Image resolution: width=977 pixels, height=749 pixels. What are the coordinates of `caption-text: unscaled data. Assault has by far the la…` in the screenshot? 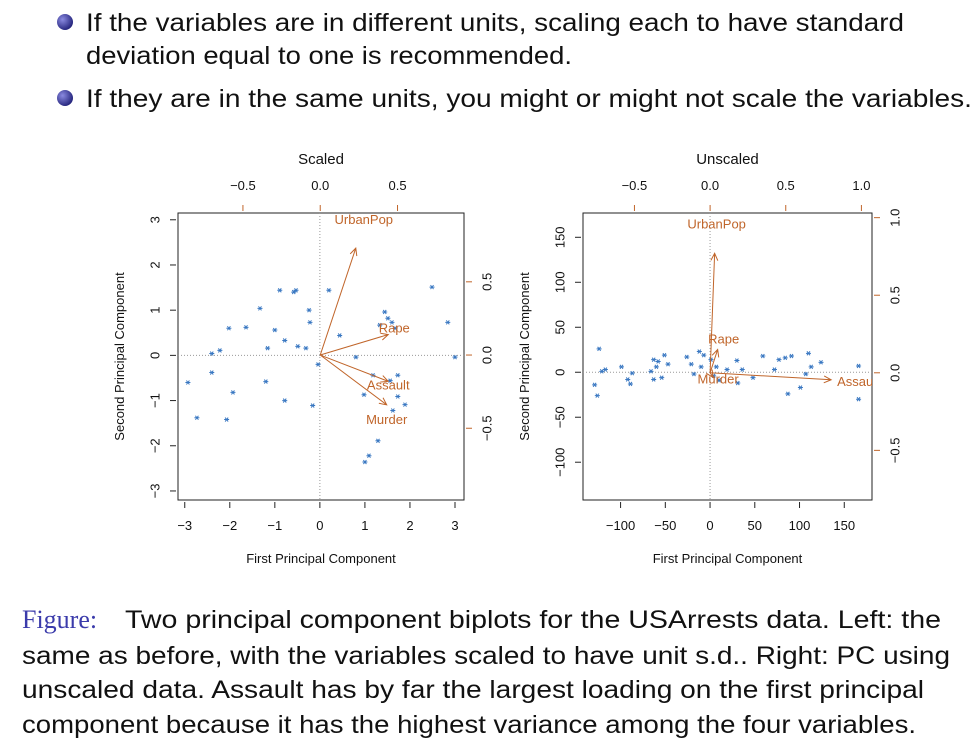 It's located at (473, 690).